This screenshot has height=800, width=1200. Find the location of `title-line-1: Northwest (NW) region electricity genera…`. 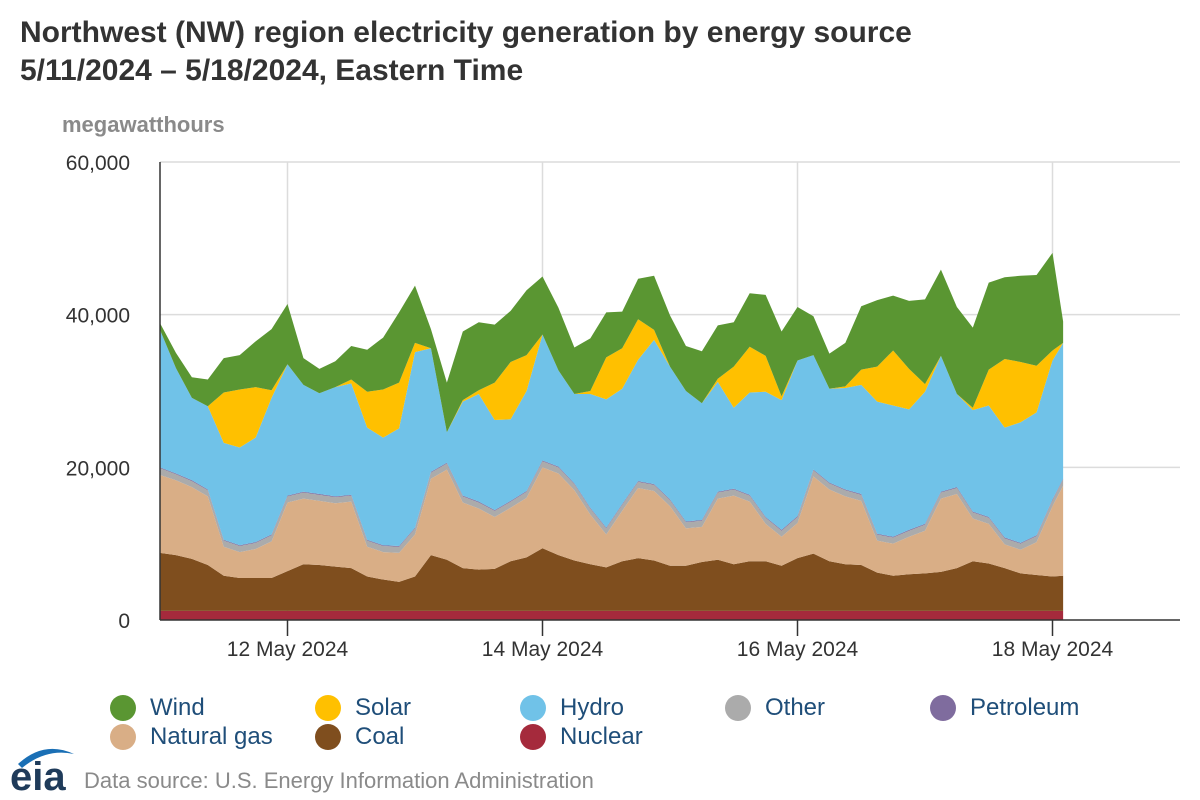

title-line-1: Northwest (NW) region electricity genera… is located at coordinates (466, 32).